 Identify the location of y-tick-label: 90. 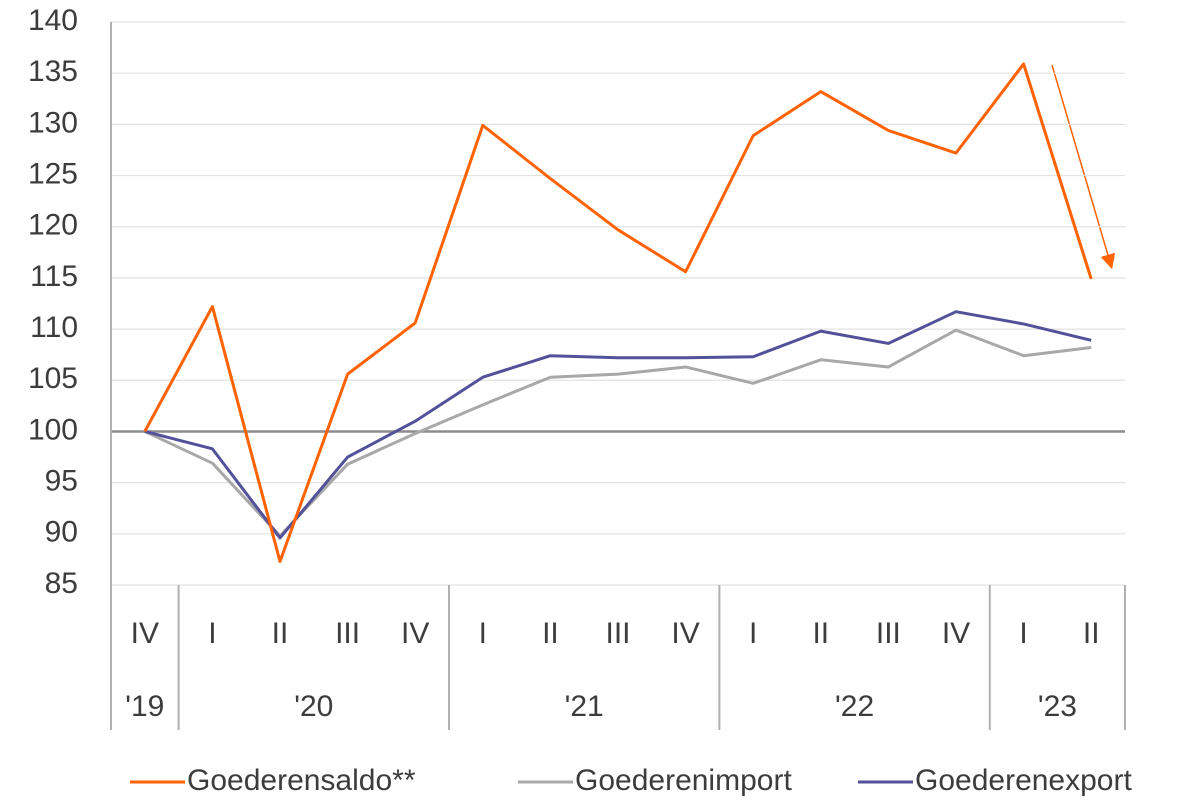
(61, 532).